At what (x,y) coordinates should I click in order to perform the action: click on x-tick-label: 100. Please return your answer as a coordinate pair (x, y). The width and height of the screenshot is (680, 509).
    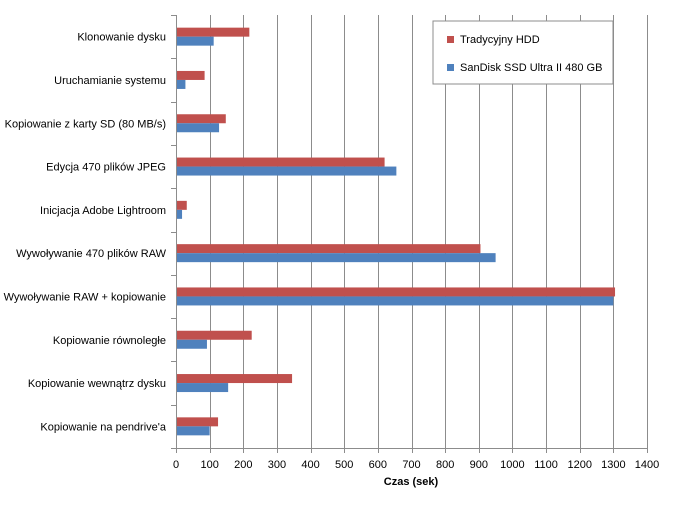
    Looking at the image, I should click on (209, 465).